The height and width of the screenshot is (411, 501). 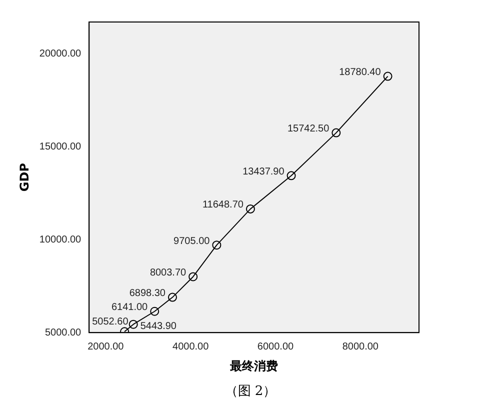 I want to click on data-label: 5443.90, so click(x=158, y=326).